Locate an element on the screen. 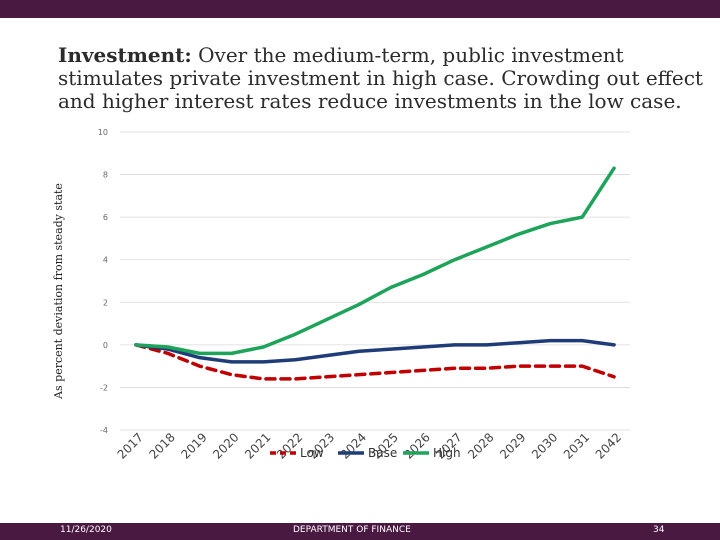  y-tick-label: 0 is located at coordinates (105, 345).